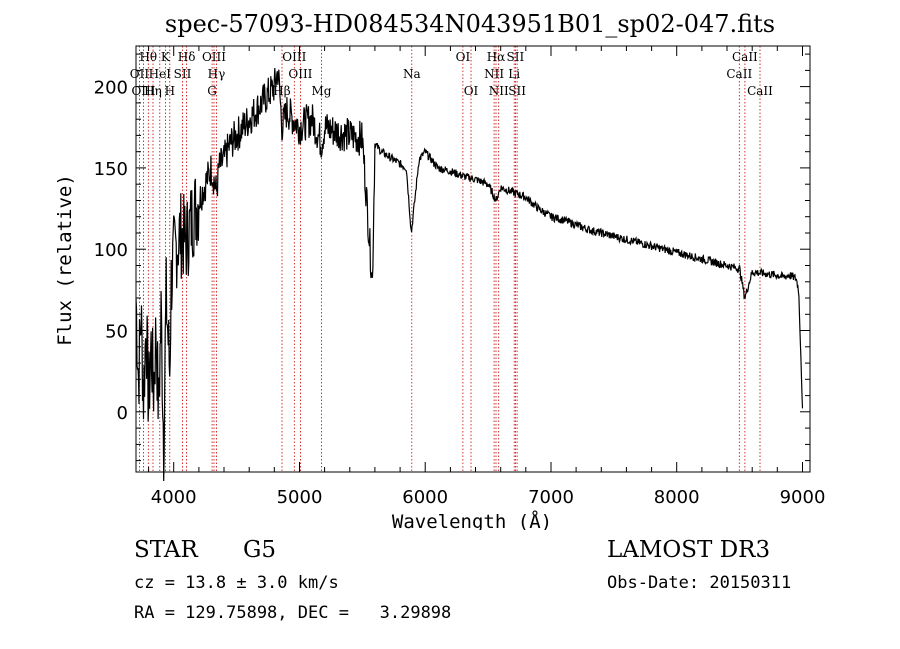  I want to click on redshift-velocity: cz = 13.8 ± 3.0 km/s, so click(236, 583).